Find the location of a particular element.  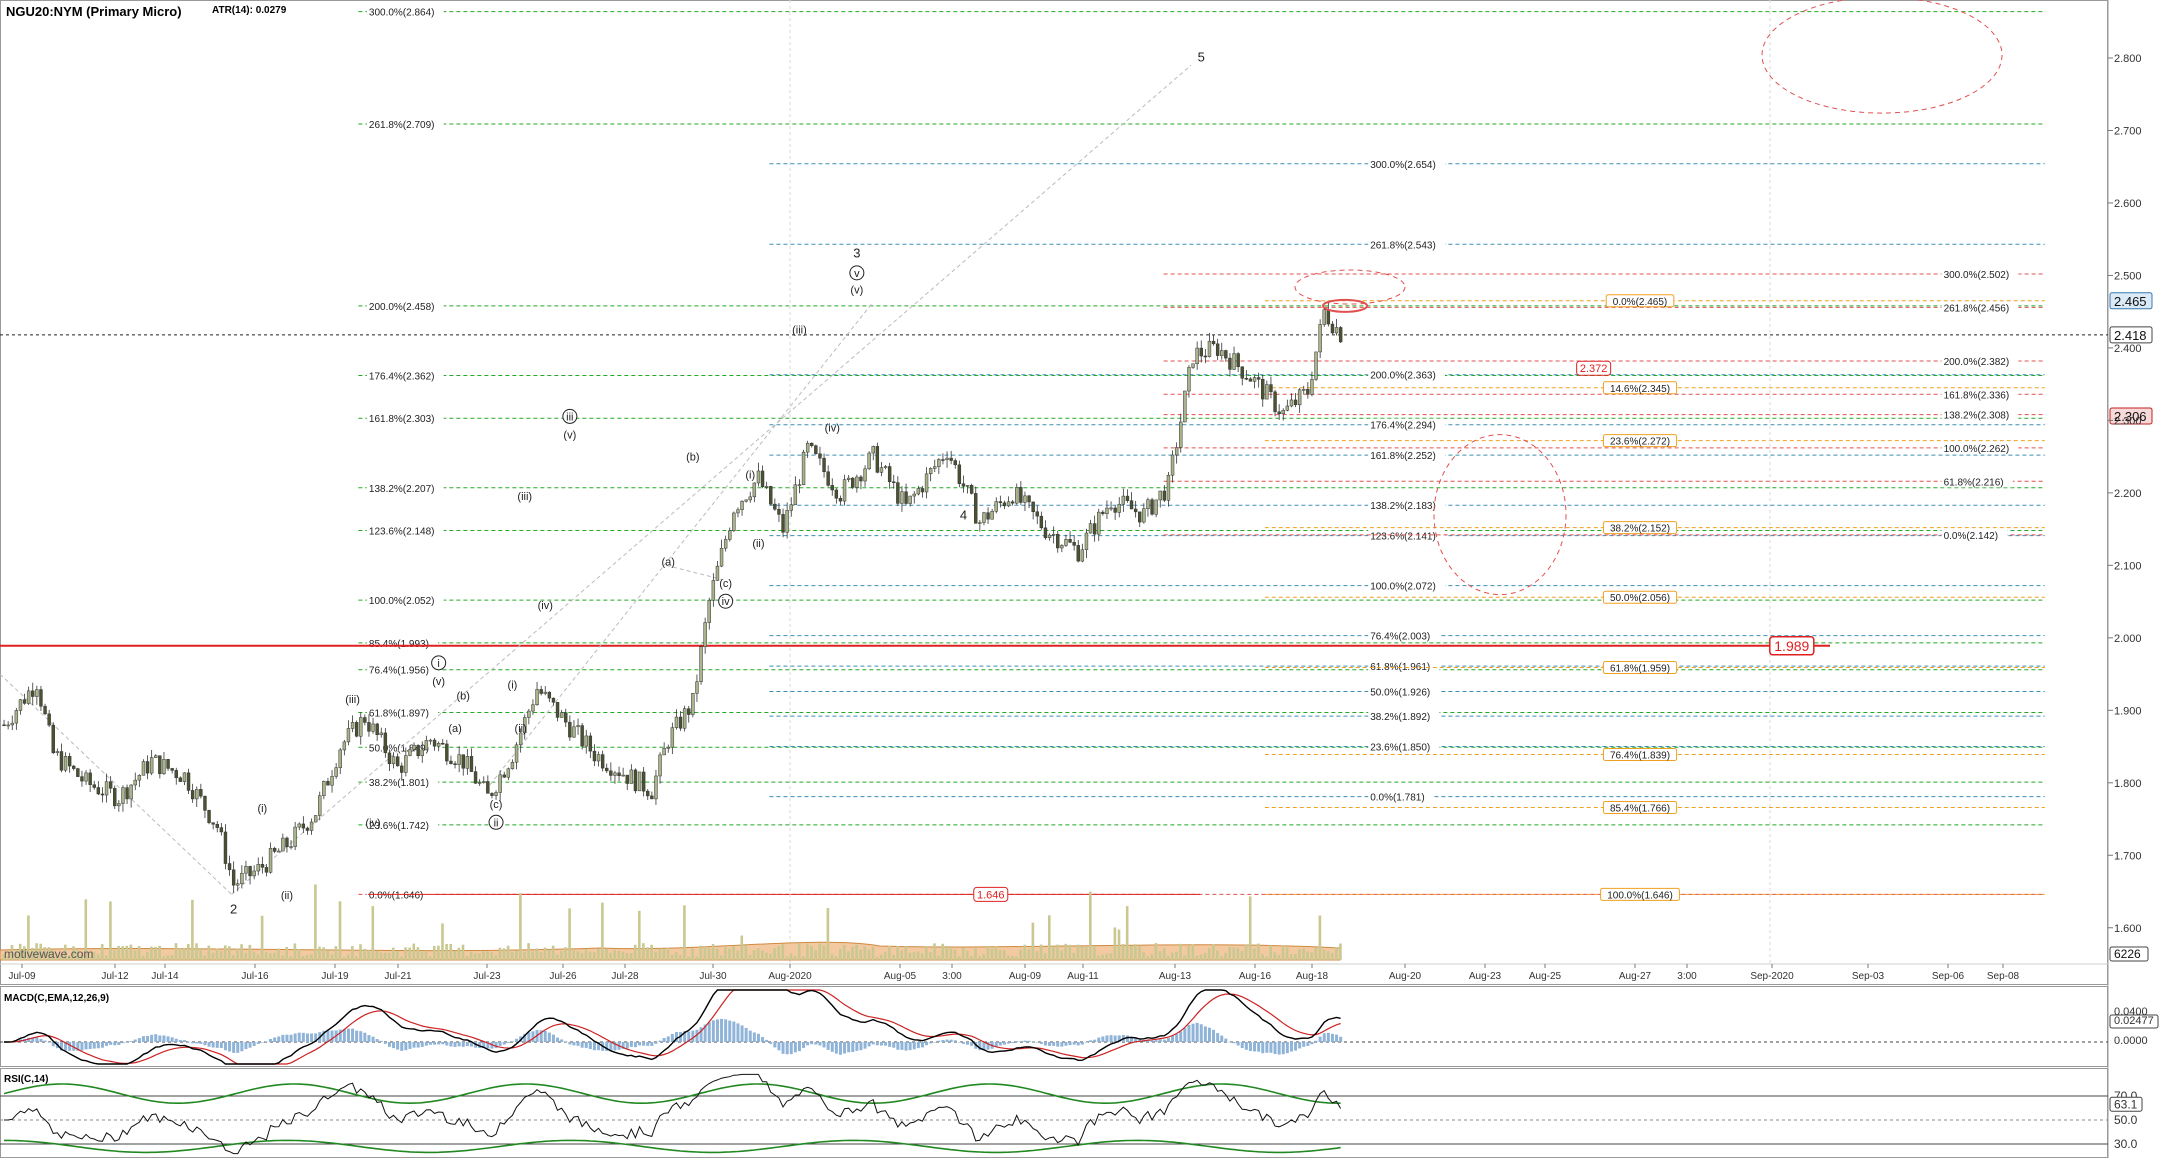

wave-label: i is located at coordinates (438, 664).